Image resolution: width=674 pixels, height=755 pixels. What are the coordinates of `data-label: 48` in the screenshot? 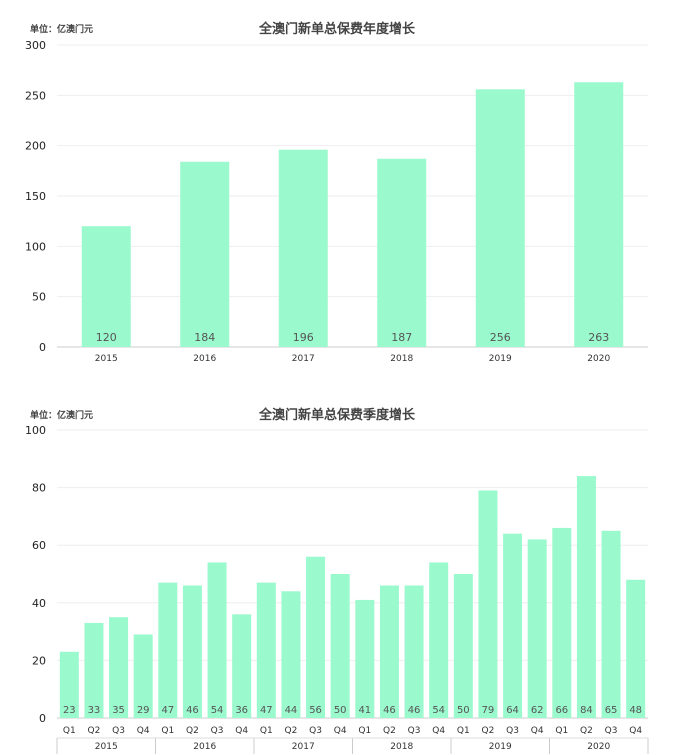 It's located at (635, 710).